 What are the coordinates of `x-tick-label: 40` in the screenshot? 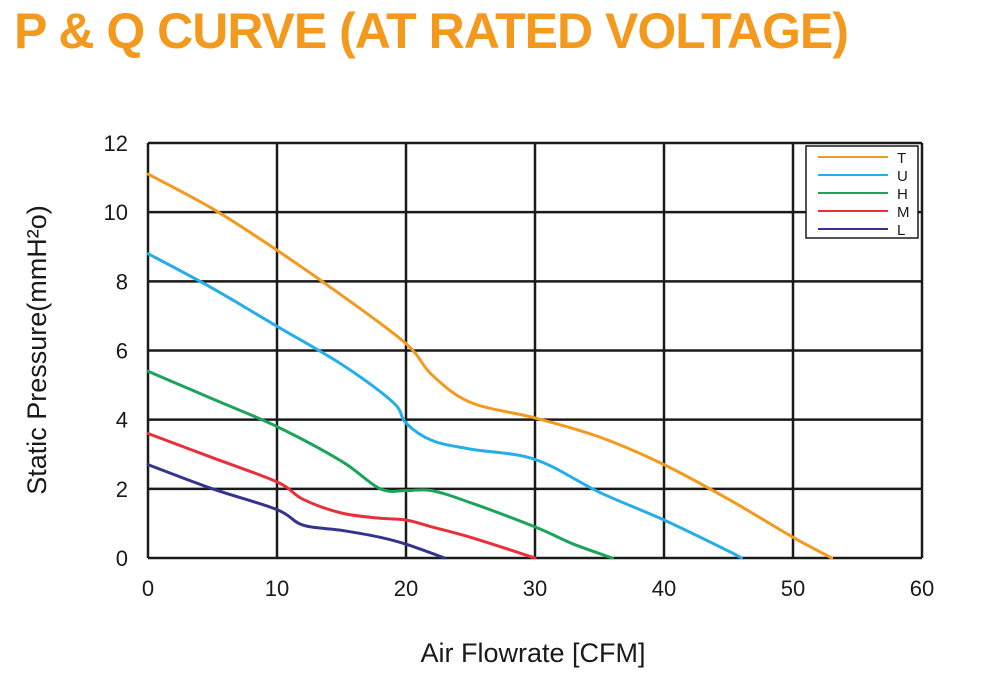 It's located at (664, 588).